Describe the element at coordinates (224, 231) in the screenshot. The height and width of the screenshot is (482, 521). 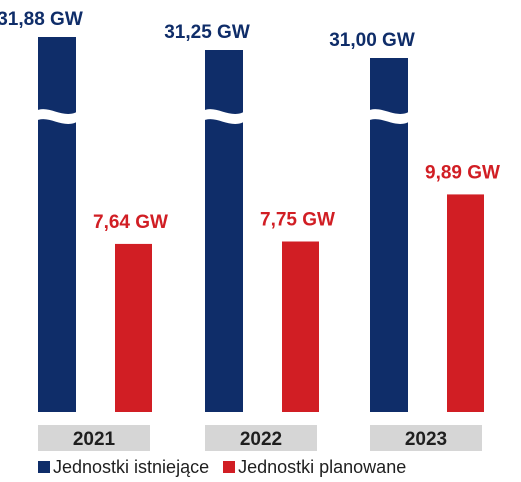
I see `bar-existing-2022` at that location.